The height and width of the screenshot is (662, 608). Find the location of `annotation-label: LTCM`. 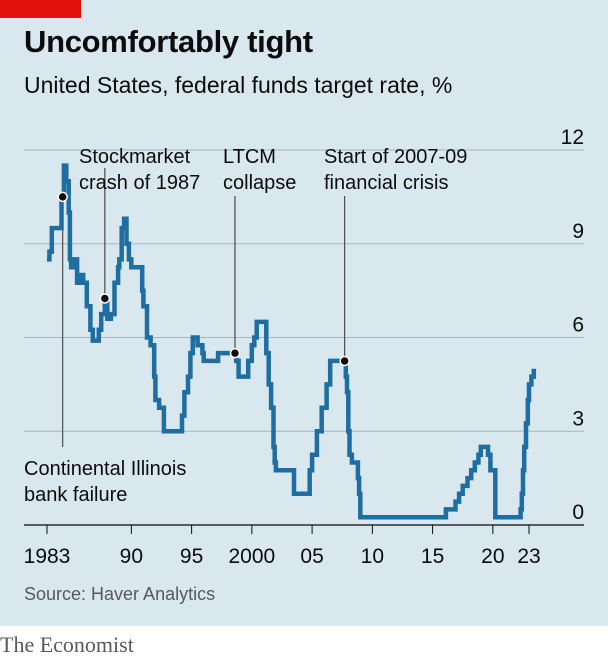

annotation-label: LTCM is located at coordinates (249, 157).